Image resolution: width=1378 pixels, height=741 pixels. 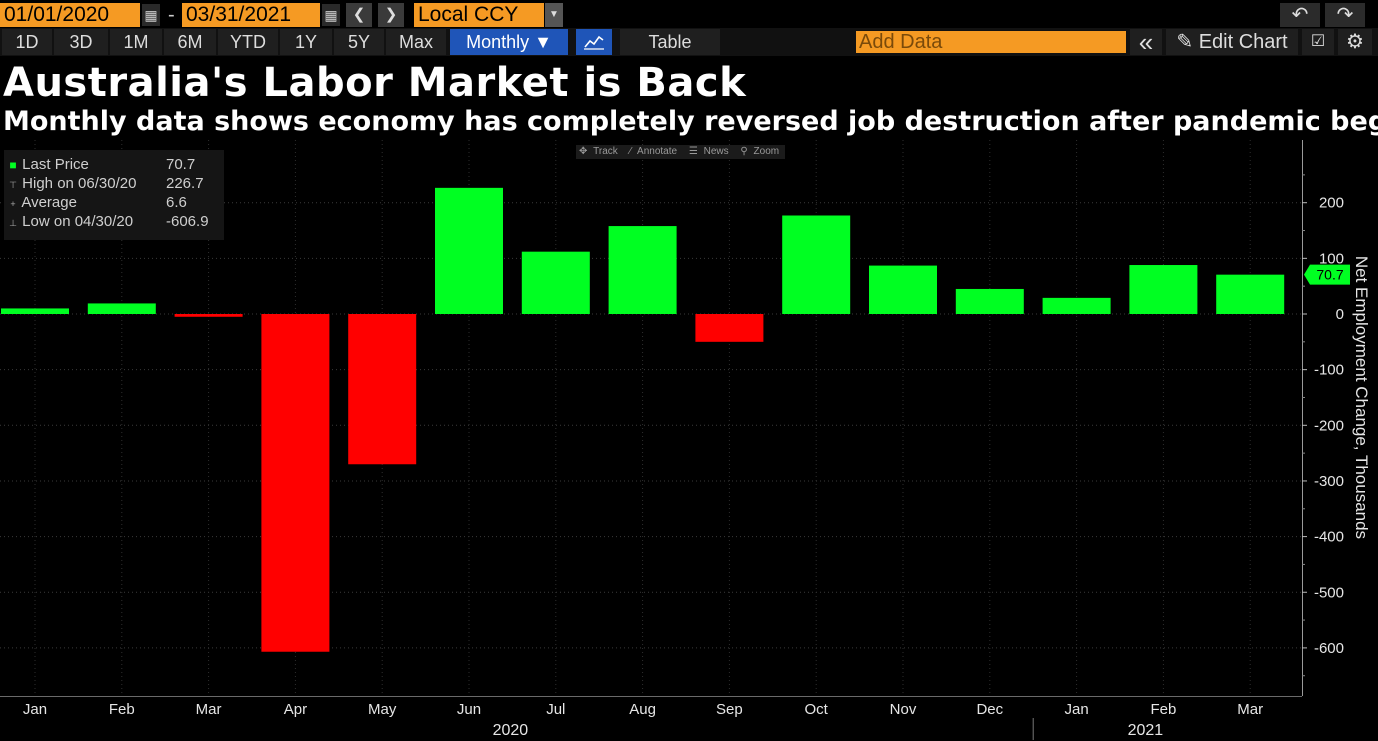 I want to click on x-tick-label: Aug, so click(x=642, y=709).